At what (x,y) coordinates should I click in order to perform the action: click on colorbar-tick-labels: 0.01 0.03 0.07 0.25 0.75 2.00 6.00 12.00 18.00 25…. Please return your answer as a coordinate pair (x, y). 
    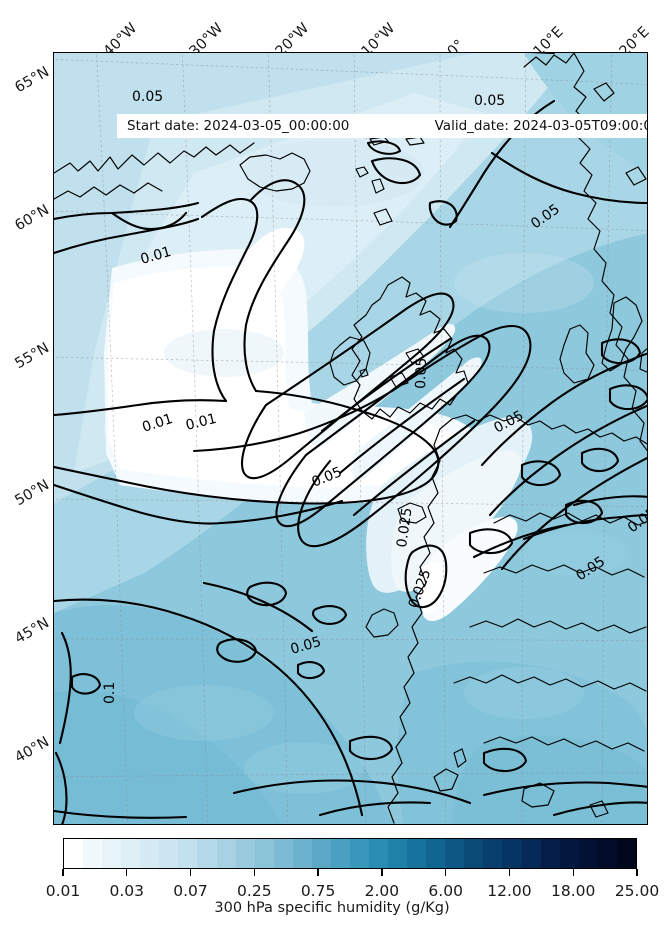
    Looking at the image, I should click on (352, 892).